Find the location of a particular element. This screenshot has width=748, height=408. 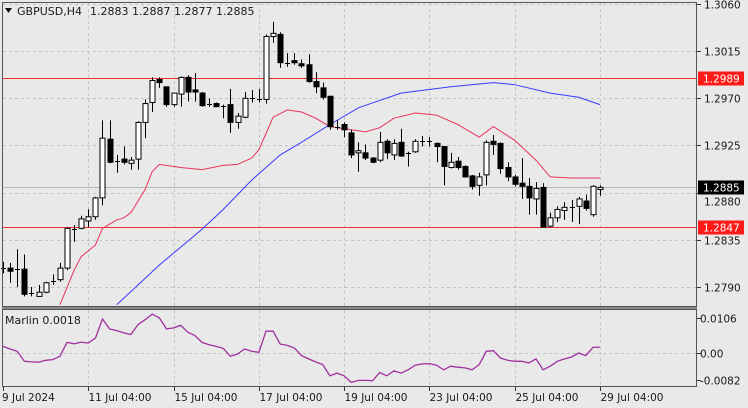

level-price-tag-label: 1.2989 is located at coordinates (721, 80).